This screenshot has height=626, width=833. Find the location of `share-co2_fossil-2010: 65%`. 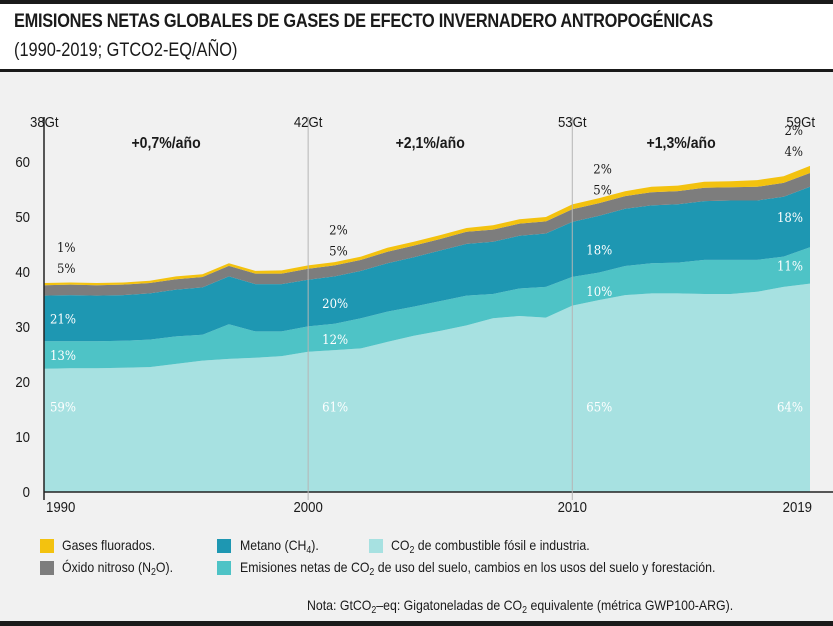

share-co2_fossil-2010: 65% is located at coordinates (599, 407).